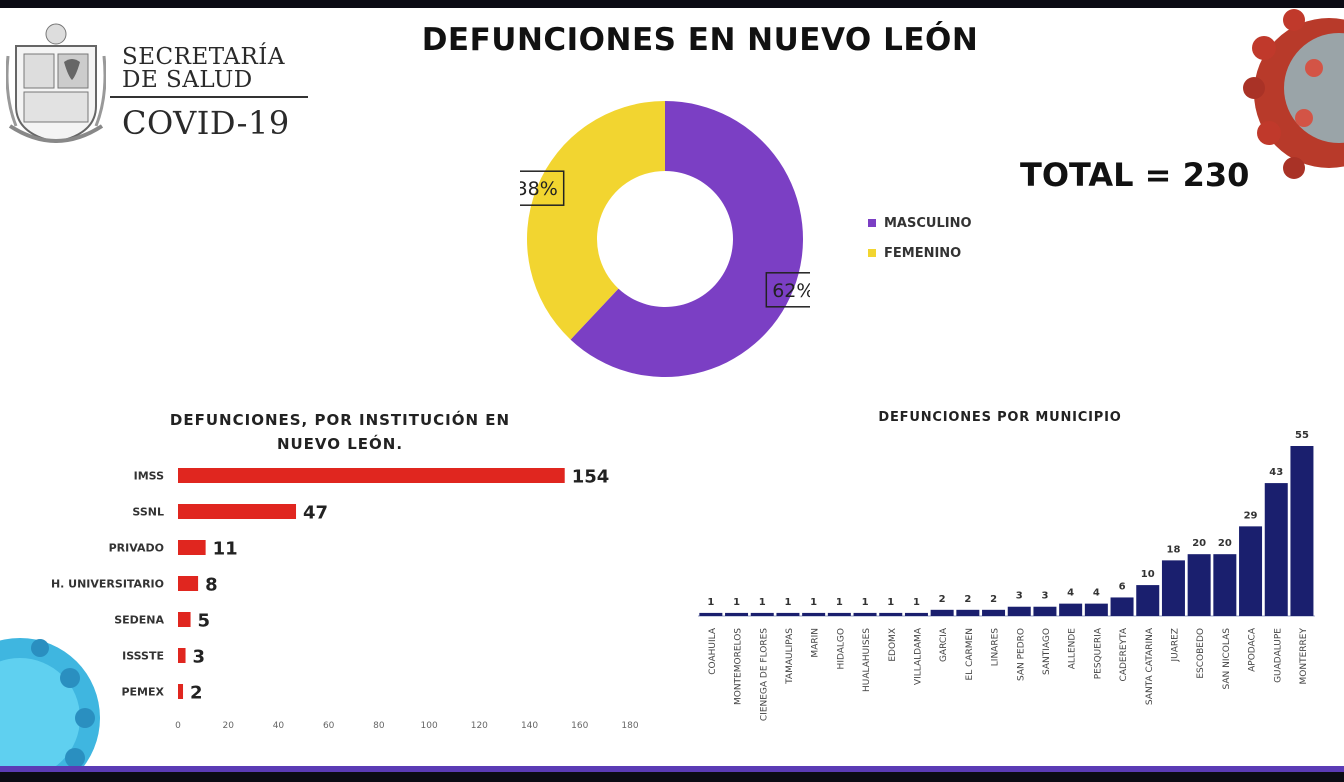 Image resolution: width=1344 pixels, height=782 pixels. I want to click on municipality-label: SANTIAGO, so click(1047, 651).